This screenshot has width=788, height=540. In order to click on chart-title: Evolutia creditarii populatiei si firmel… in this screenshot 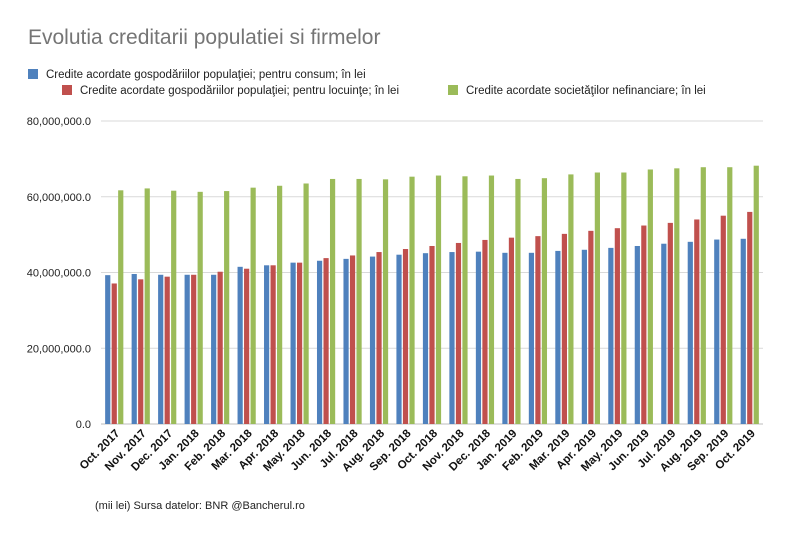, I will do `click(204, 37)`.